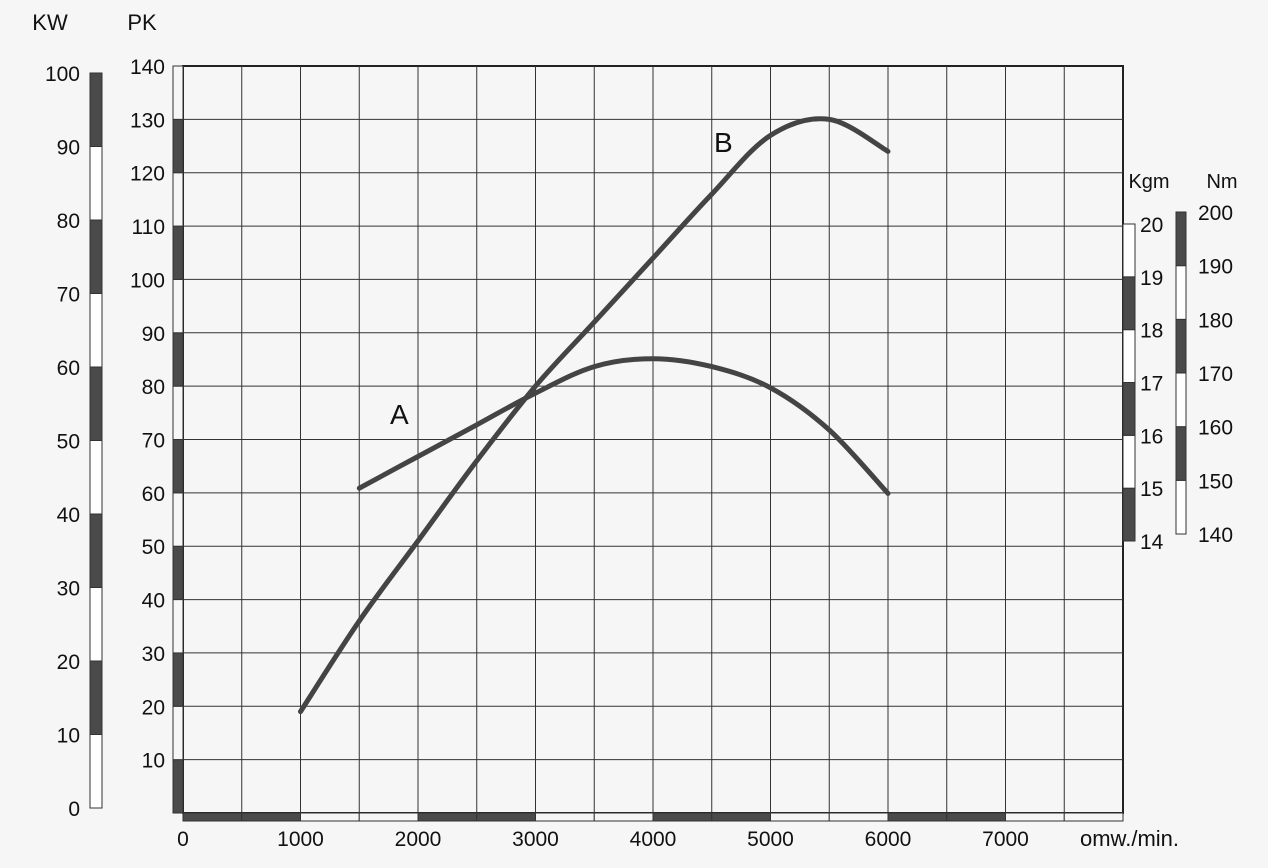  Describe the element at coordinates (535, 839) in the screenshot. I see `x-tick-label: 3000` at that location.